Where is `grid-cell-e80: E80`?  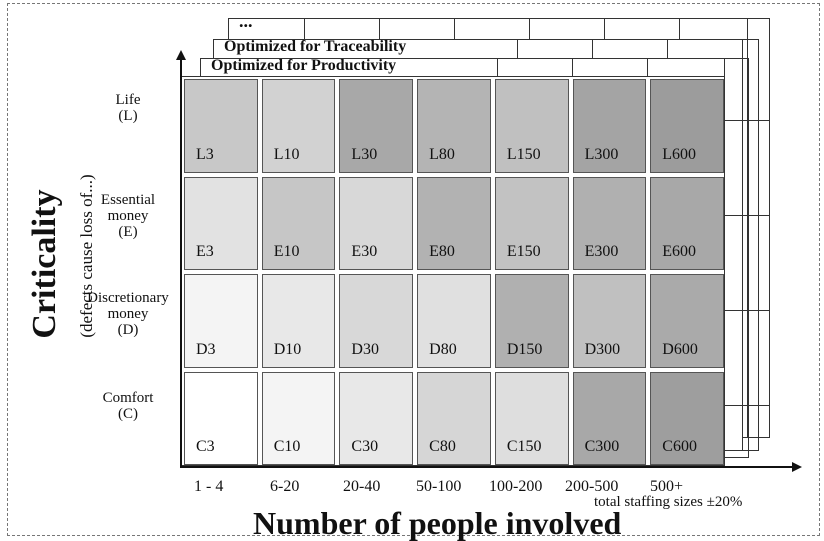
grid-cell-e80: E80 is located at coordinates (454, 223).